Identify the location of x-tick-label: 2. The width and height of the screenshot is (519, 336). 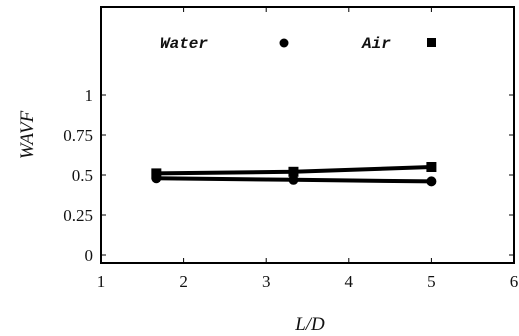
(183, 281).